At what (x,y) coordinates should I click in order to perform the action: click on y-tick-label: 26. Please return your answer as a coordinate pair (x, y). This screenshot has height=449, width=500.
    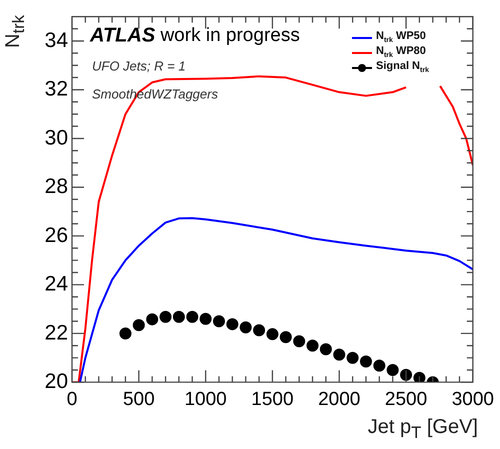
    Looking at the image, I should click on (56, 235).